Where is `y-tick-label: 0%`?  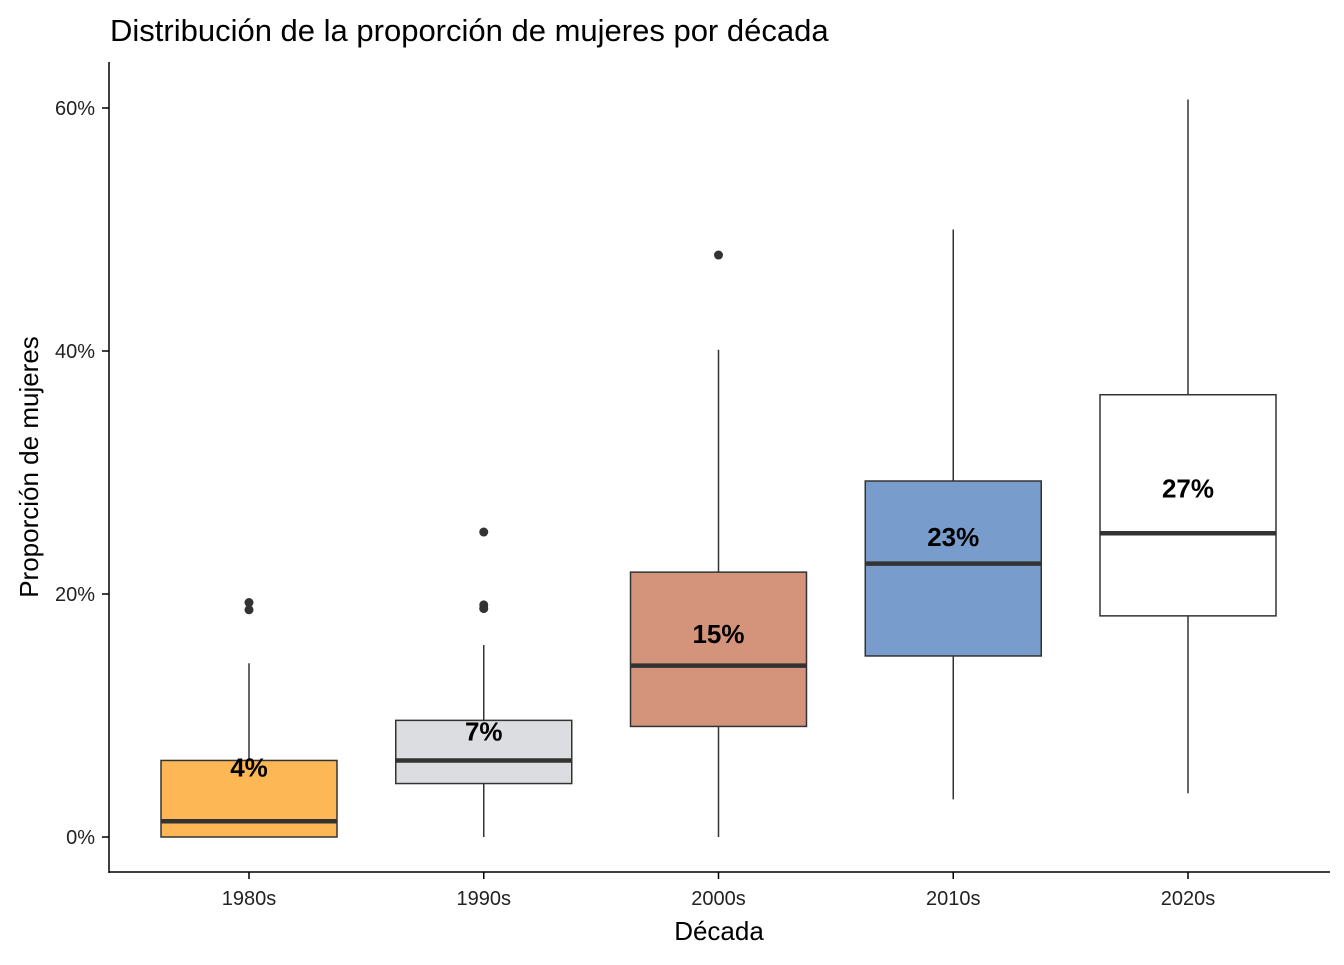 y-tick-label: 0% is located at coordinates (80, 838).